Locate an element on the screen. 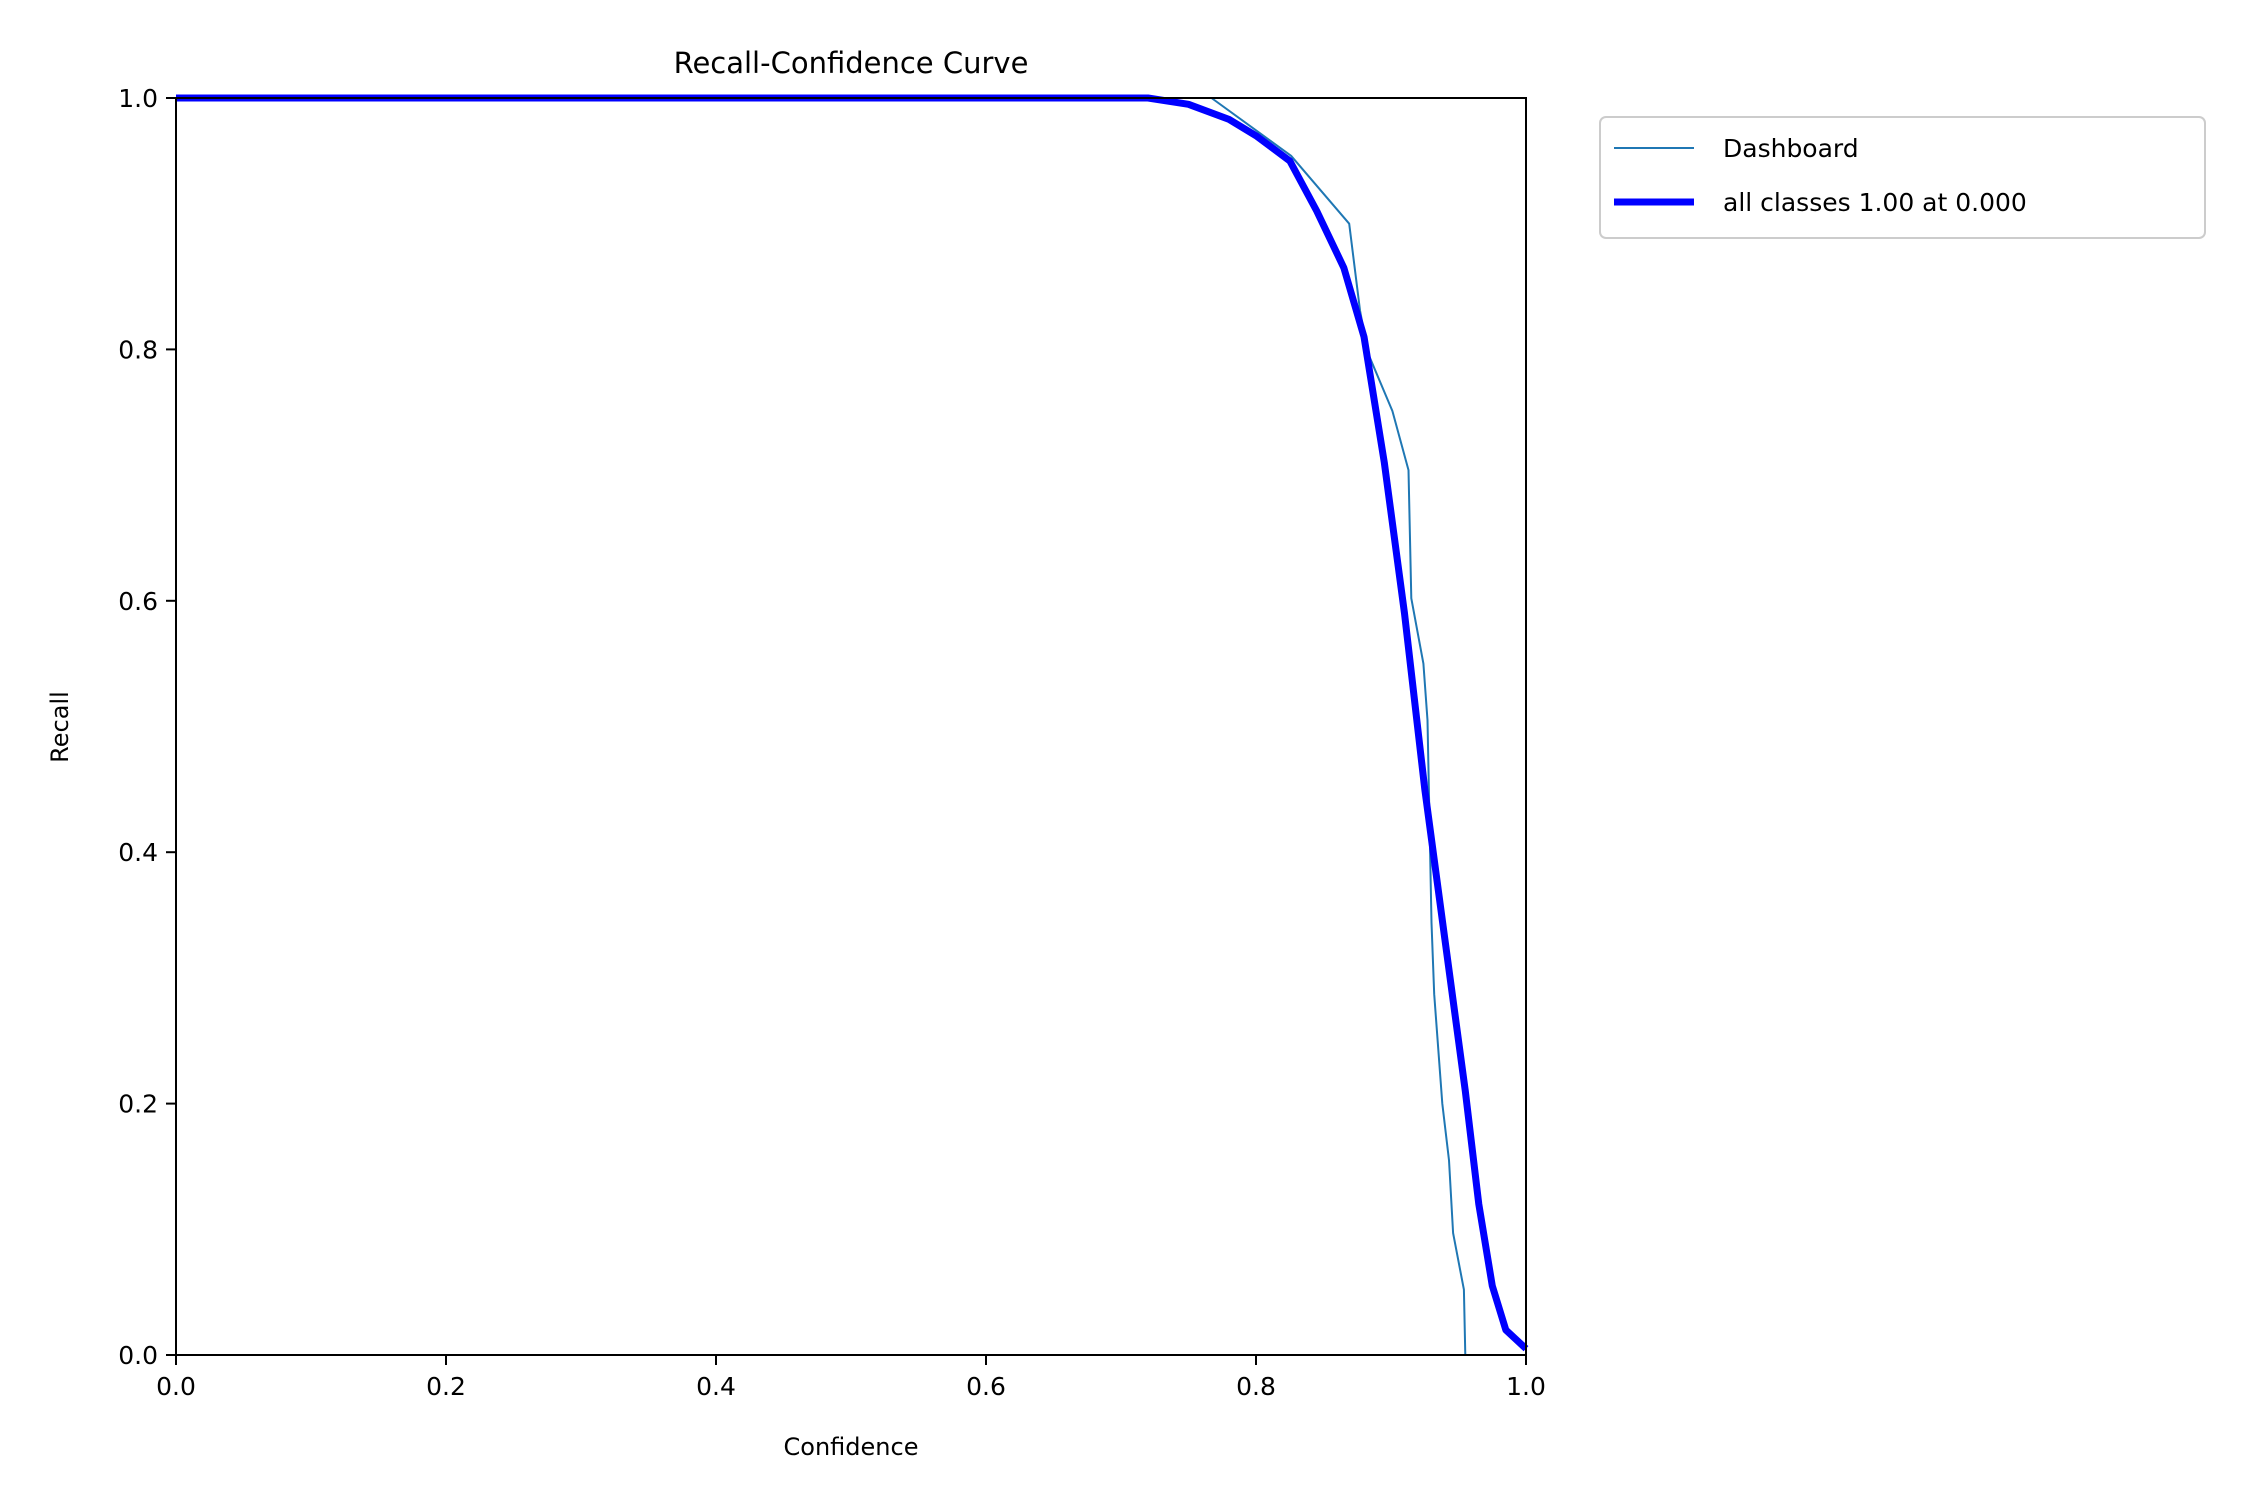 This screenshot has width=2250, height=1500. x-tick-label: 0.2 is located at coordinates (446, 1386).